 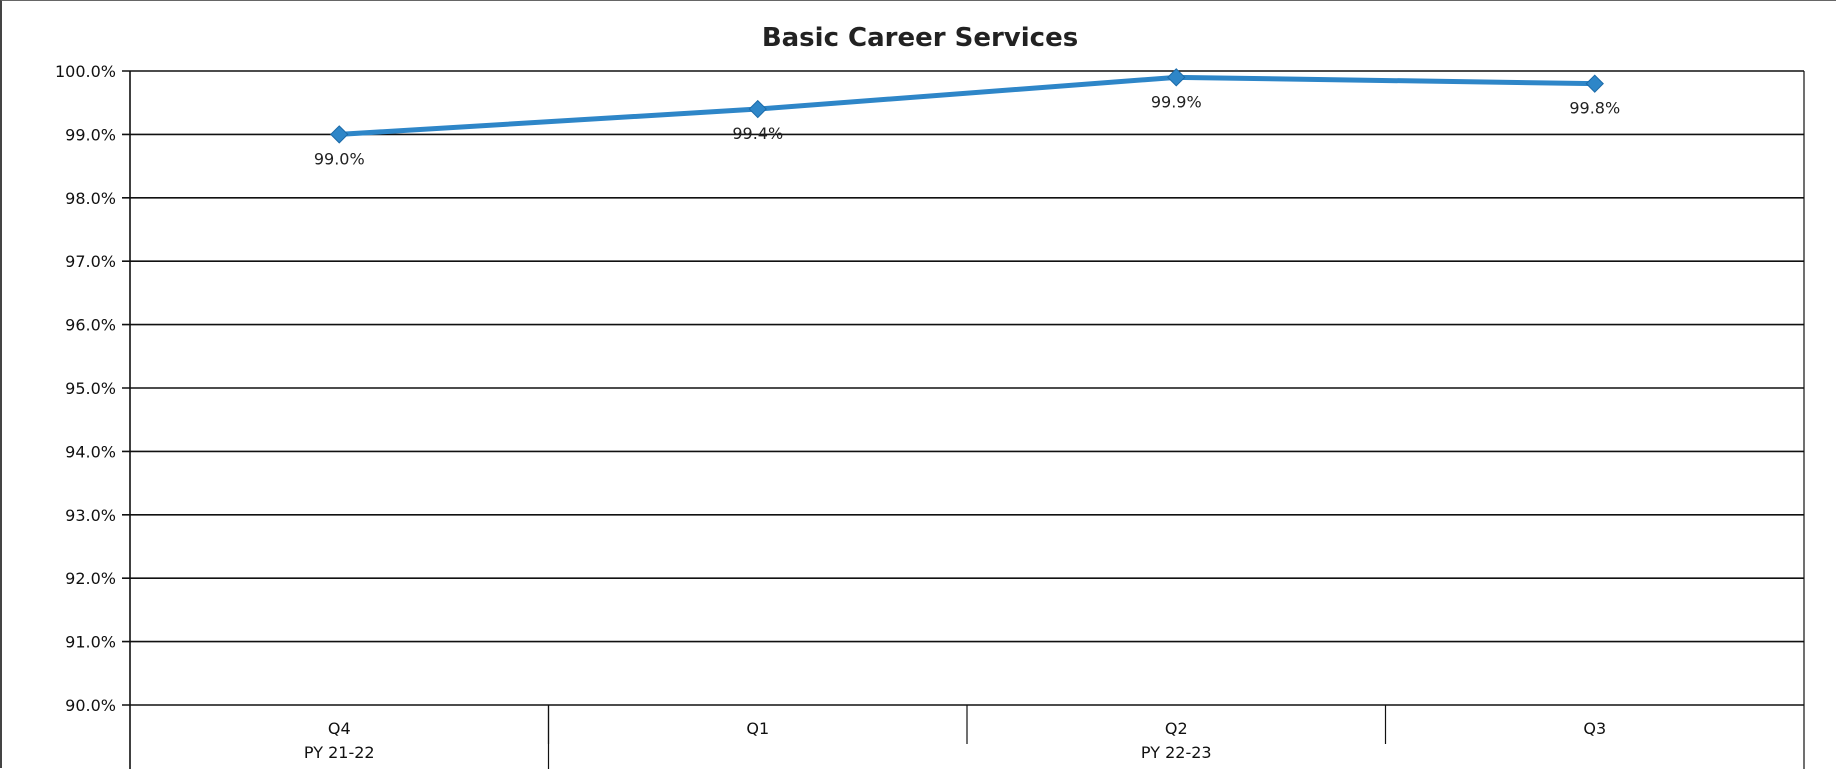 I want to click on y-tick-label: 91.0%, so click(x=90, y=642).